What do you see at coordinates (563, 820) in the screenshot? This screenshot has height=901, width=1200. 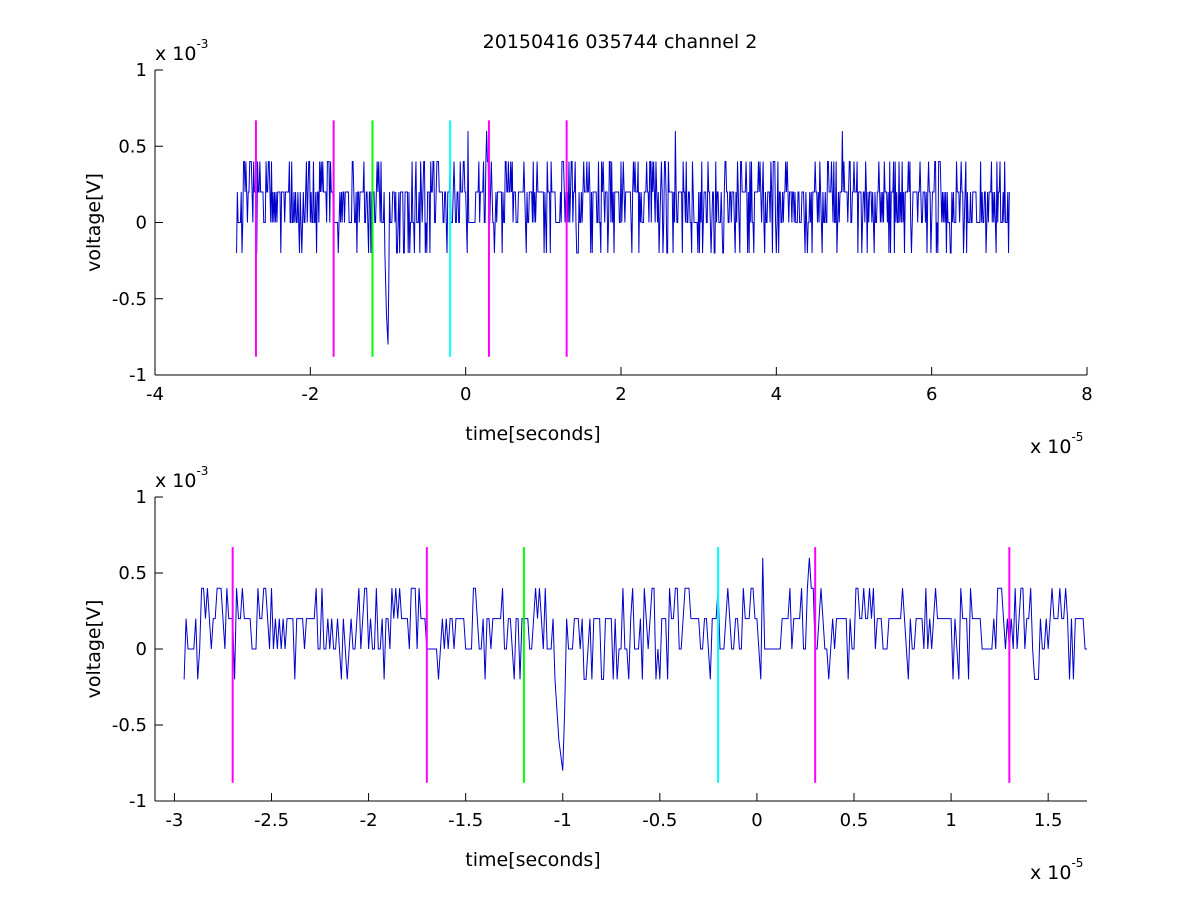 I see `x-tick-label: -1` at bounding box center [563, 820].